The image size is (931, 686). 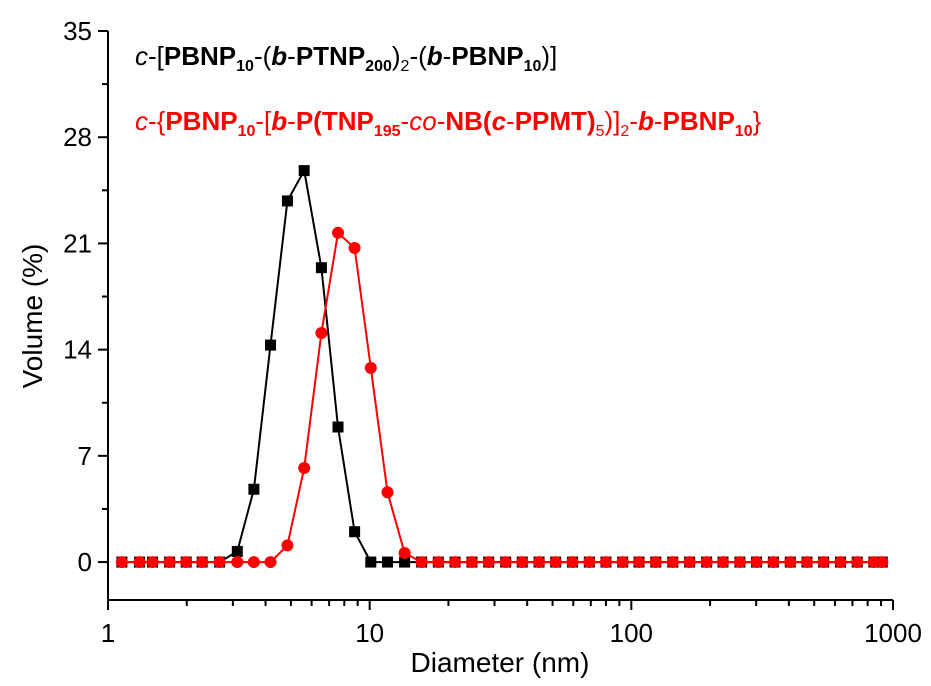 What do you see at coordinates (32, 316) in the screenshot?
I see `y-axis-title: Volume (%)` at bounding box center [32, 316].